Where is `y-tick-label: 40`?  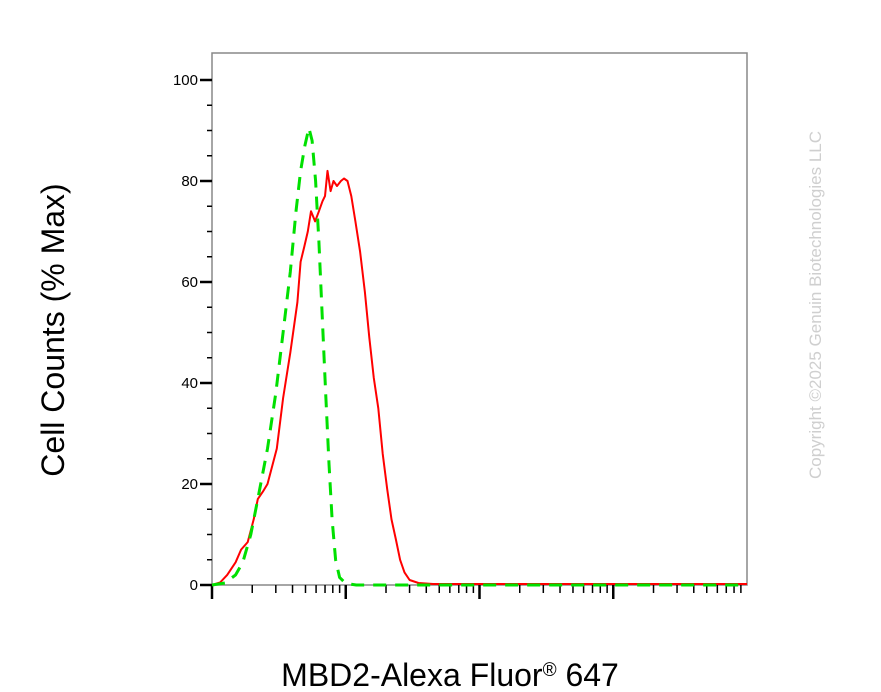 y-tick-label: 40 is located at coordinates (189, 383).